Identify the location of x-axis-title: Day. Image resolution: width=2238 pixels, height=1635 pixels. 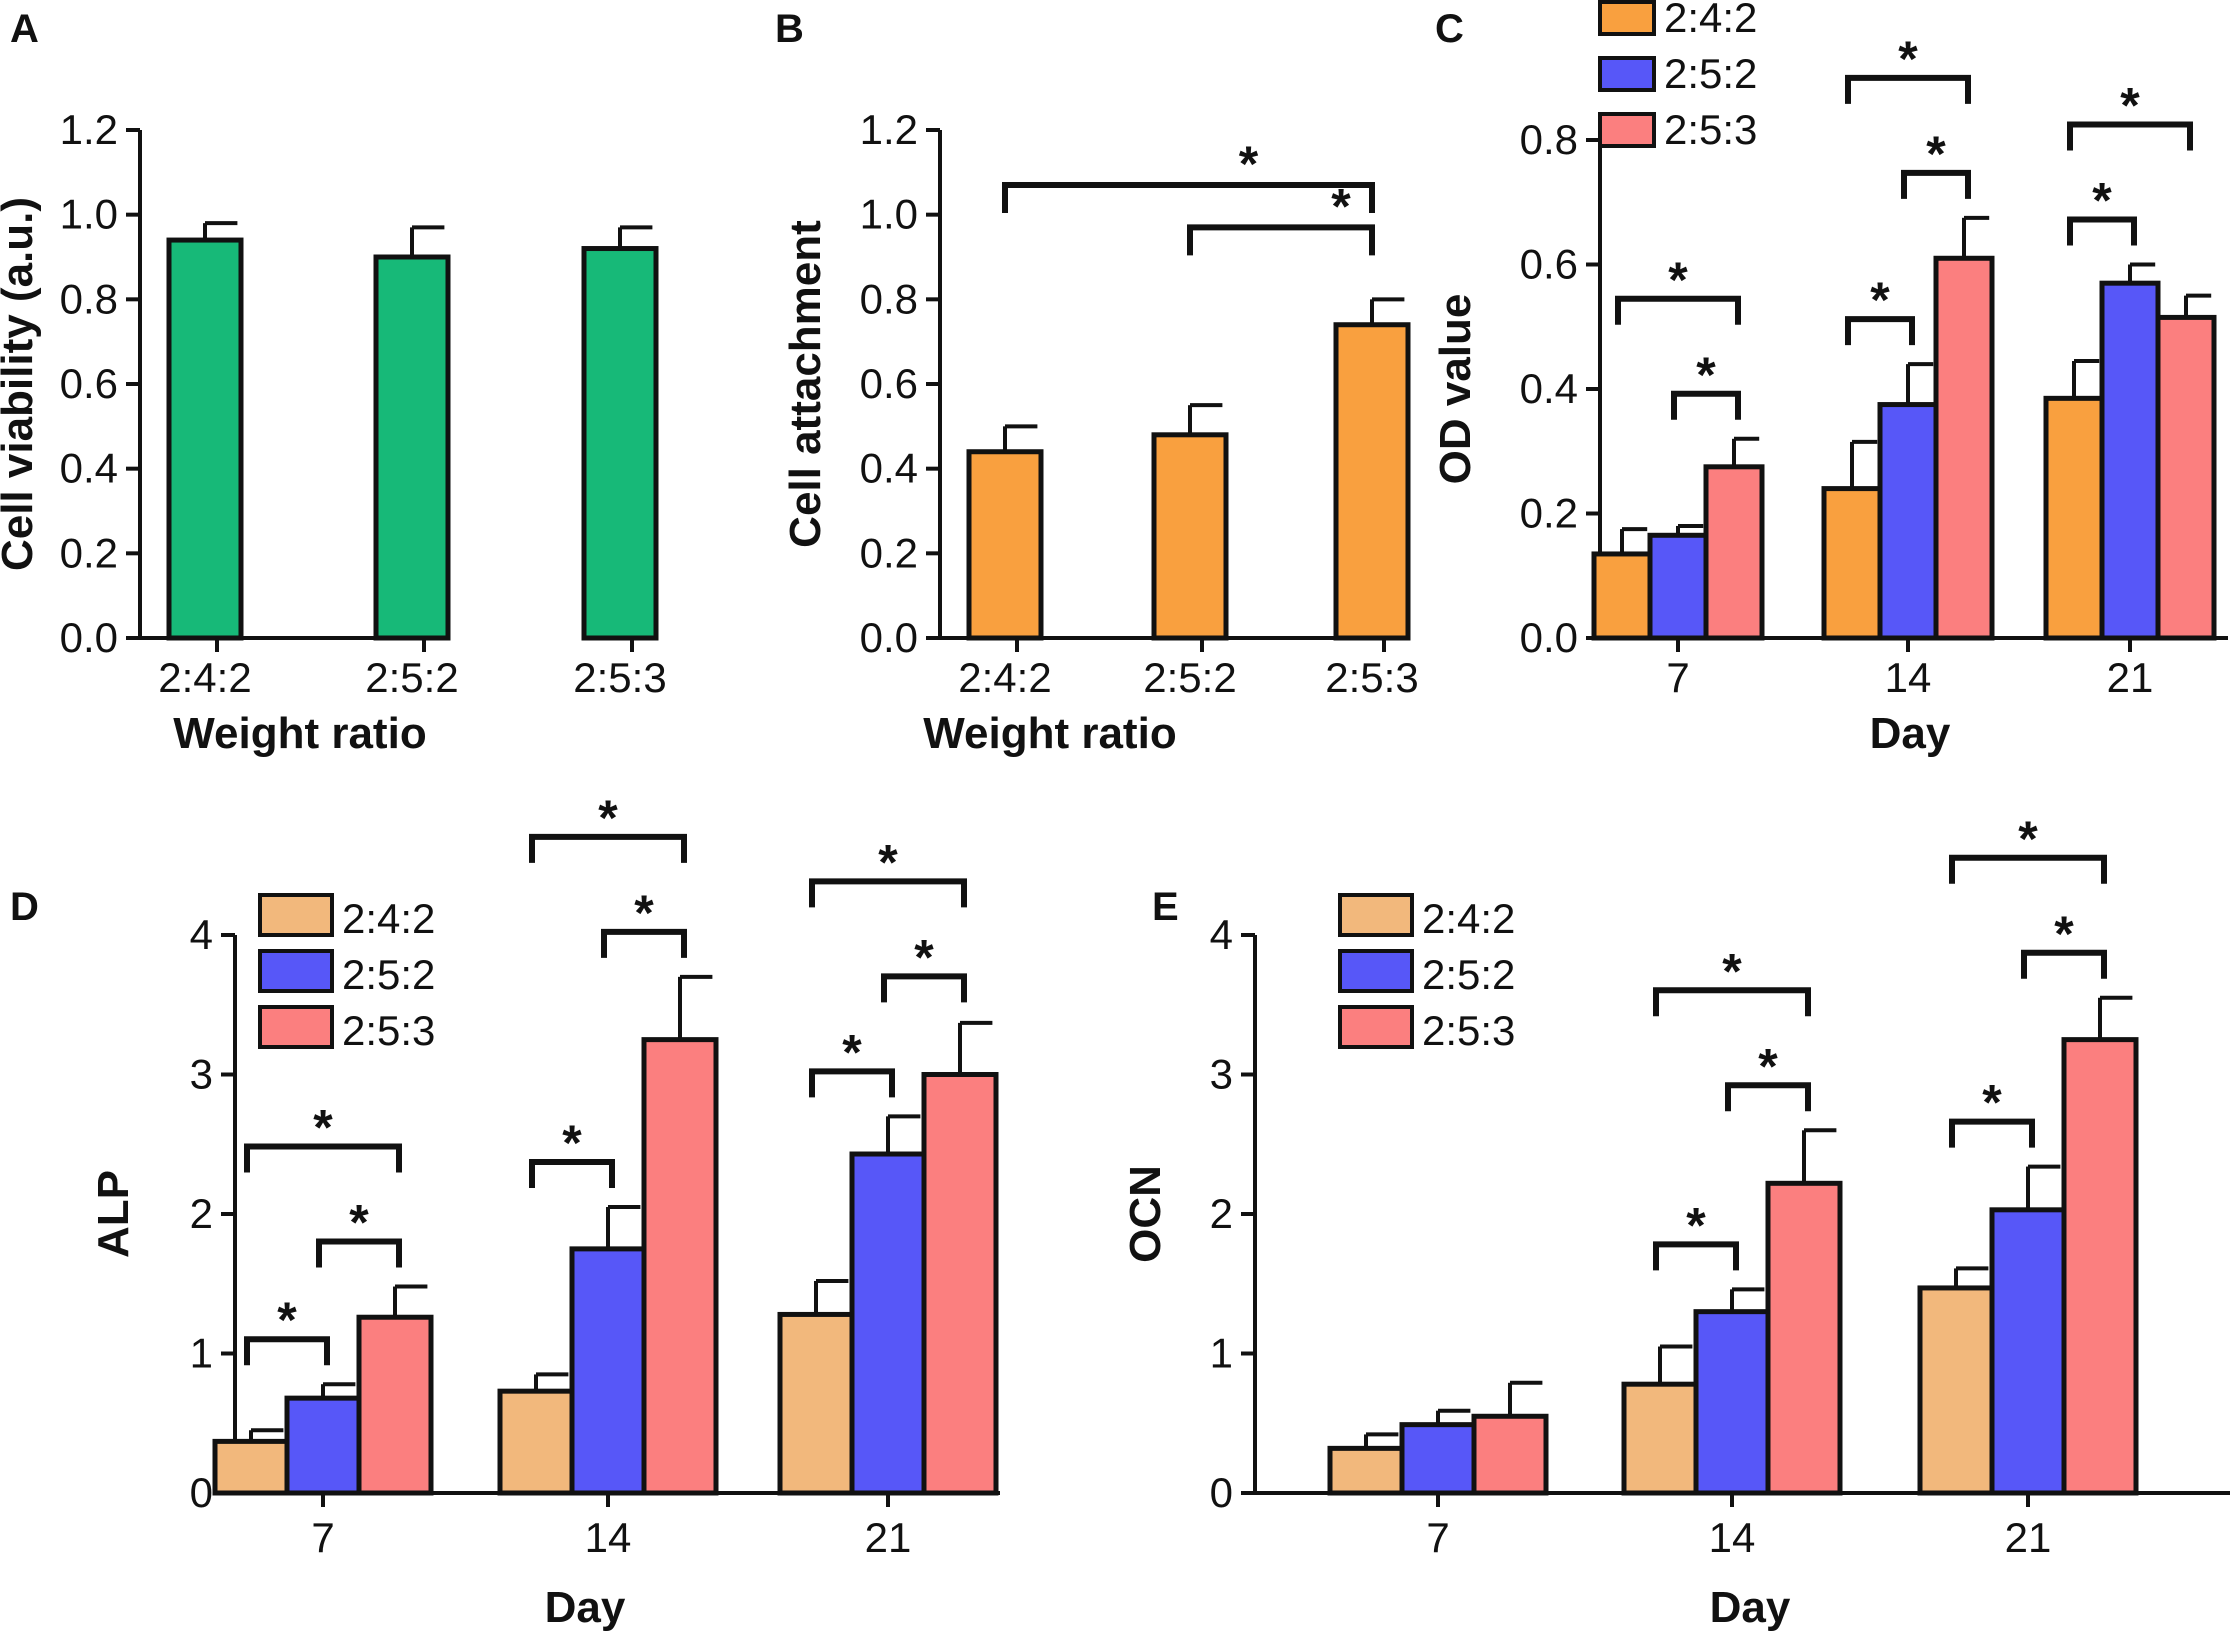
(1910, 733).